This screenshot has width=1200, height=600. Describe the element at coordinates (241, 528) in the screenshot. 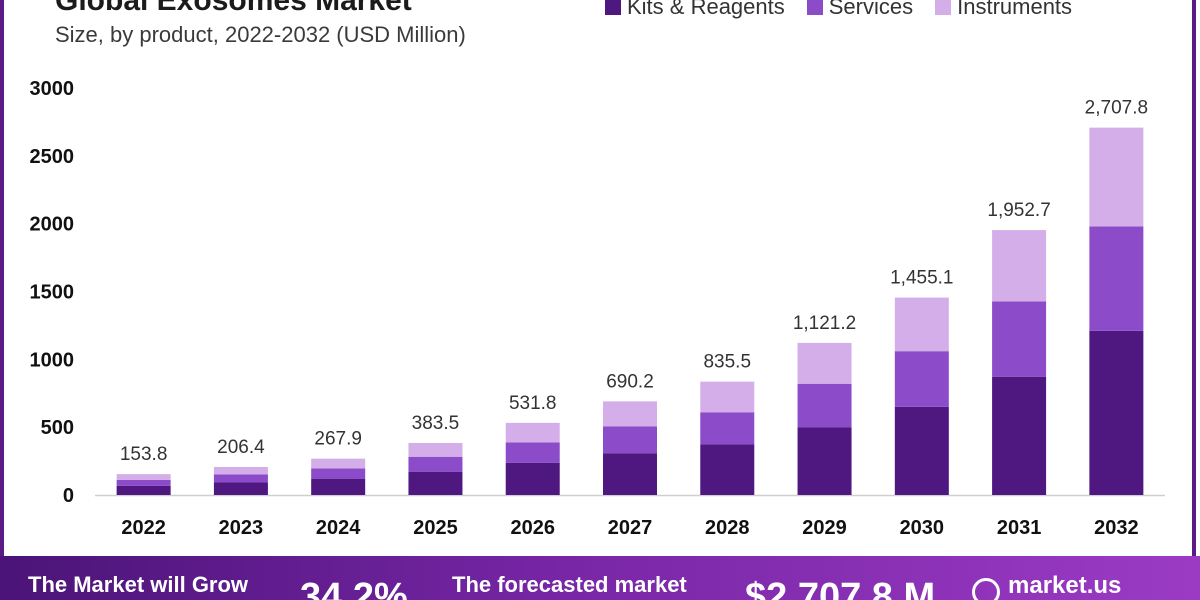

I see `x-tick-label: 2023` at that location.